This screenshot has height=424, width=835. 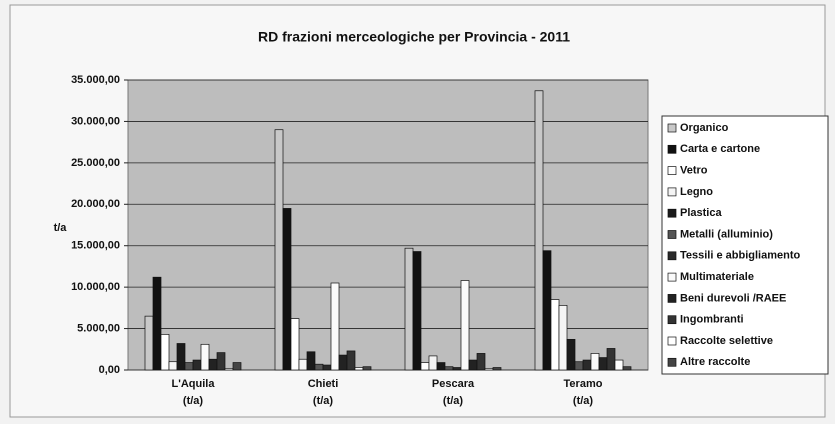 What do you see at coordinates (95, 287) in the screenshot?
I see `y-tick-label: 10.000,00` at bounding box center [95, 287].